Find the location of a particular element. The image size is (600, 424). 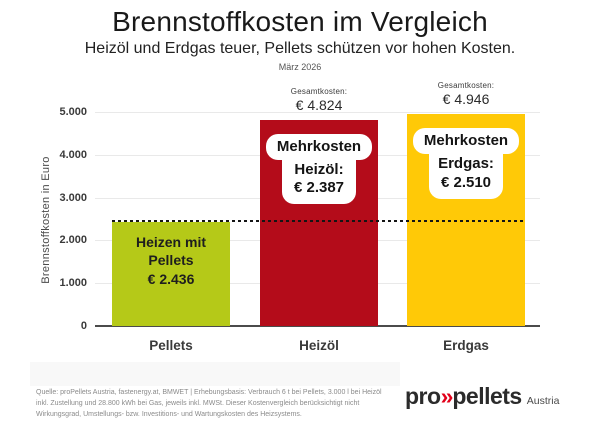

y-tick-label: 5.000 is located at coordinates (73, 112).